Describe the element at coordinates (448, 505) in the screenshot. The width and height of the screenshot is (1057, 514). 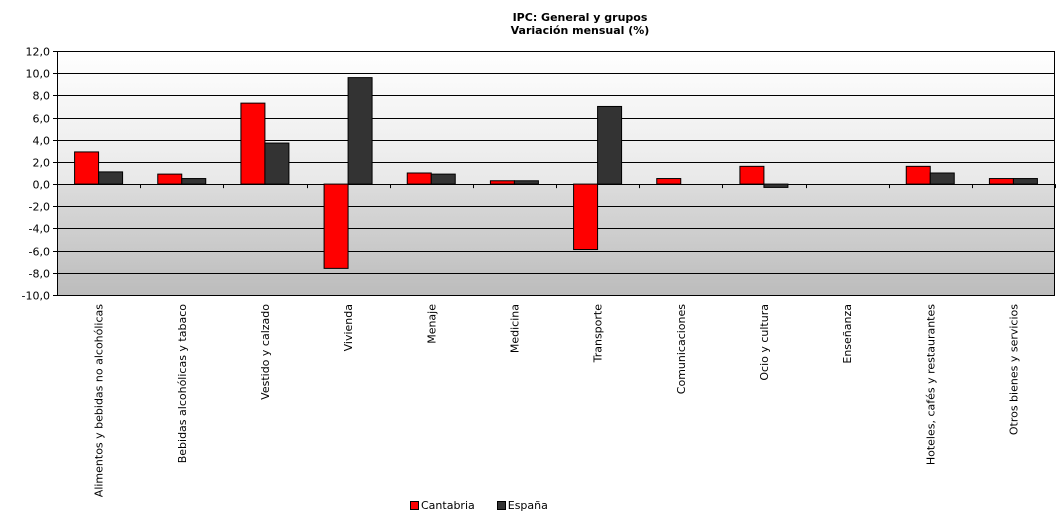
I see `legend-label-cantabria: Cantabria` at that location.